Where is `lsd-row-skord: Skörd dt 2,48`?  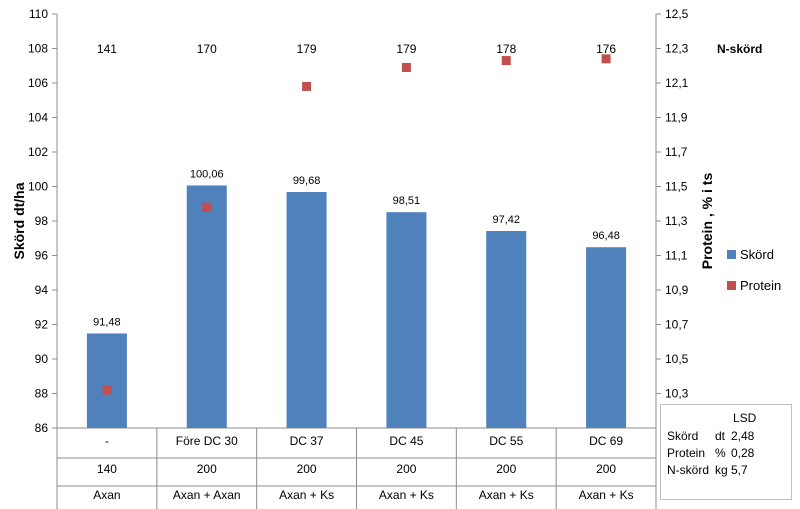
lsd-row-skord: Skörd dt 2,48 is located at coordinates (710, 436).